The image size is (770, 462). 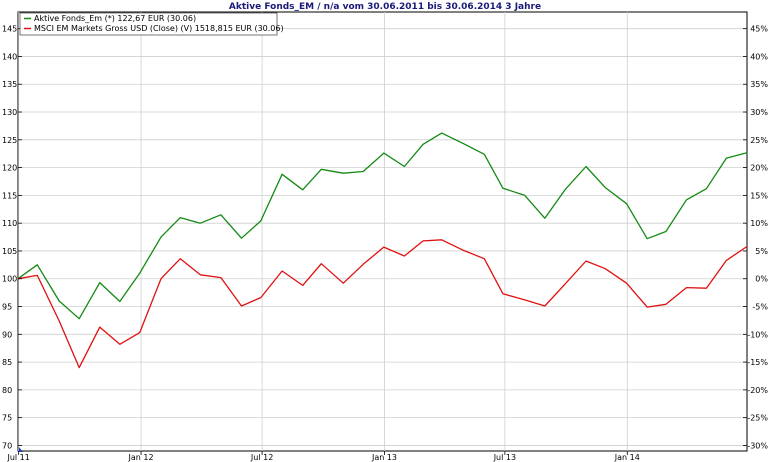 I want to click on right-tick-label: 15%, so click(x=759, y=195).